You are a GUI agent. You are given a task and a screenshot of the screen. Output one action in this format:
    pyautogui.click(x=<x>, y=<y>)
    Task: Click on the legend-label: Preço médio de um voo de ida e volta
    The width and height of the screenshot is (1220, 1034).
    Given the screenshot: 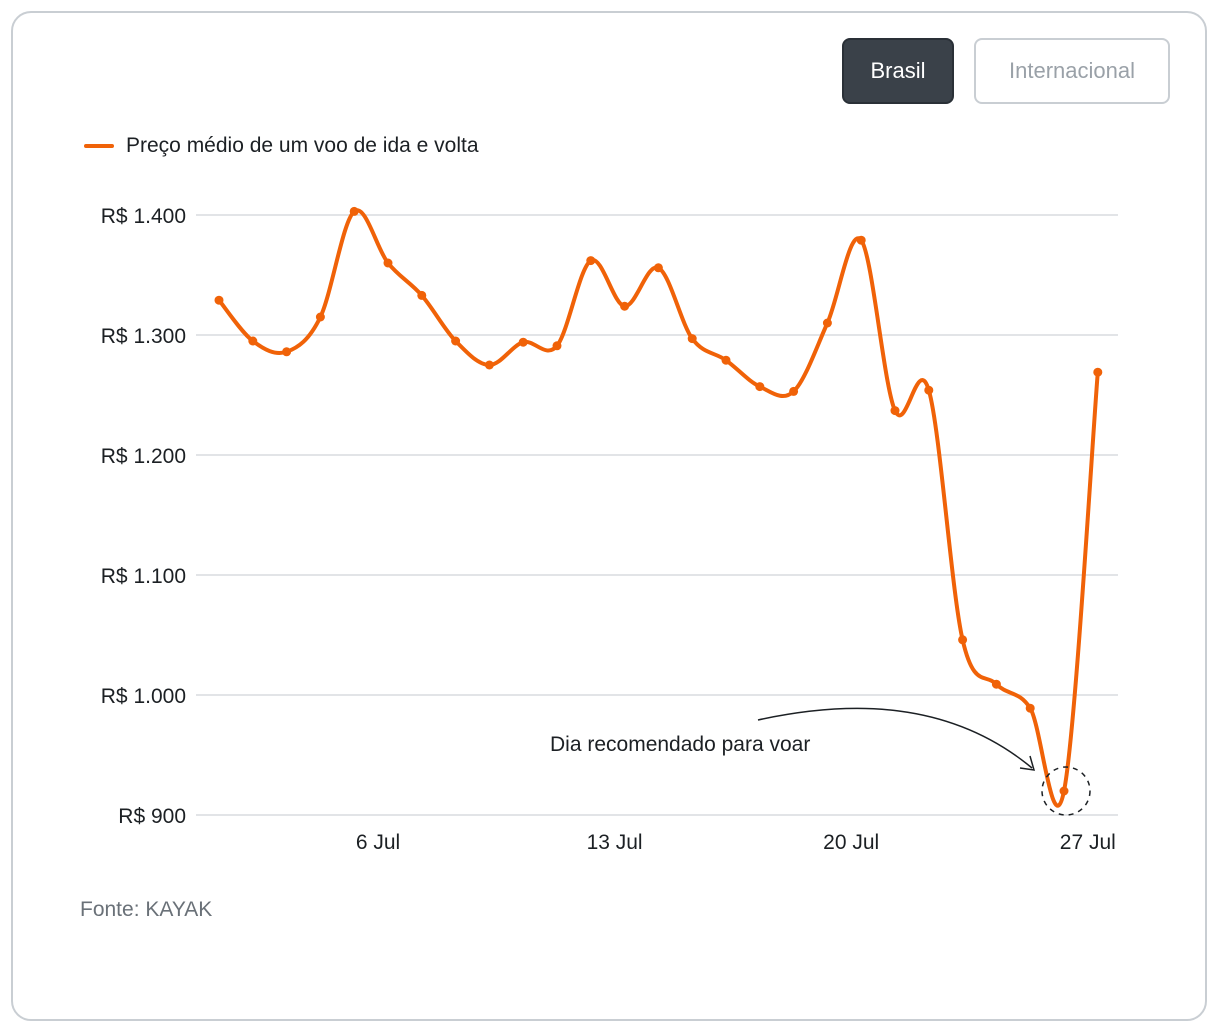 What is the action you would take?
    pyautogui.click(x=302, y=145)
    